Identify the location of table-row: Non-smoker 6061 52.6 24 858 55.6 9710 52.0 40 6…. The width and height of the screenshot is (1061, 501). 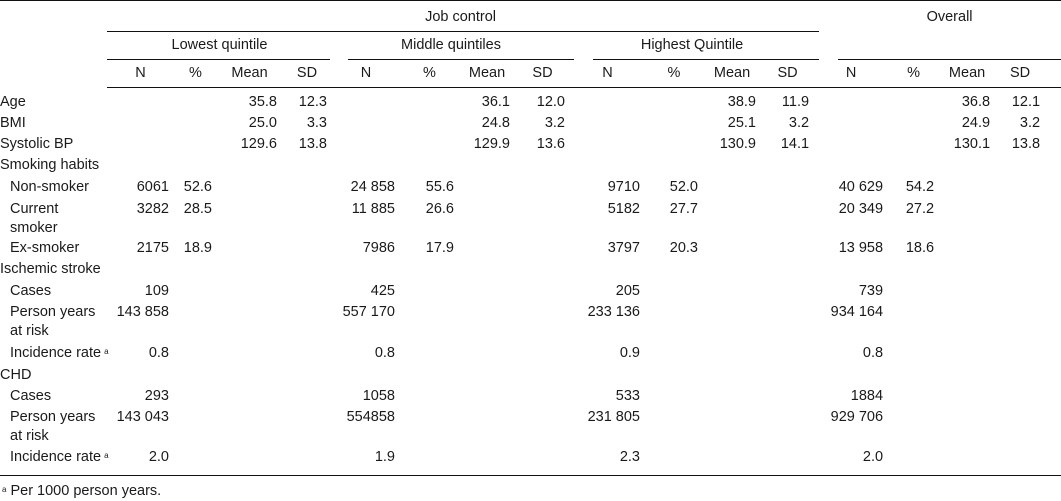
(530, 188).